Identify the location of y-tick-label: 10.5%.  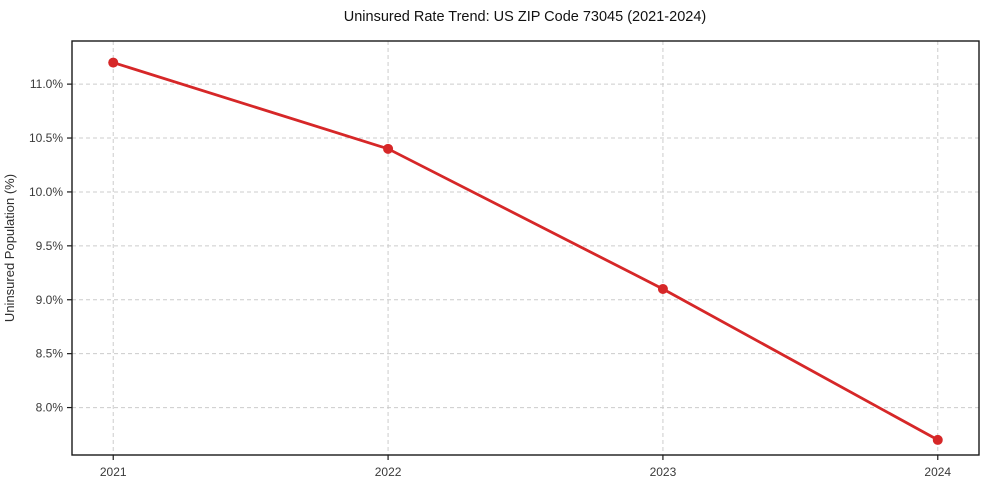
(46, 138).